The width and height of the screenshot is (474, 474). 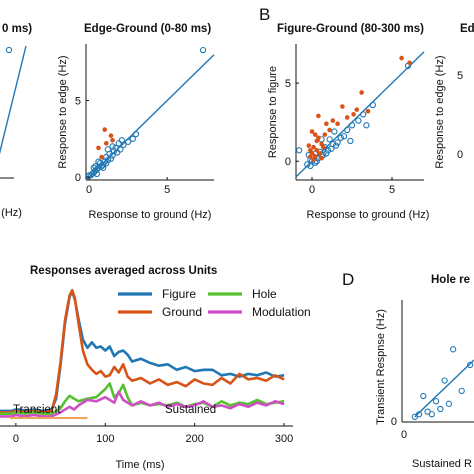 What do you see at coordinates (440, 111) in the screenshot?
I see `y-axis-label: Response to edge (Hz)` at bounding box center [440, 111].